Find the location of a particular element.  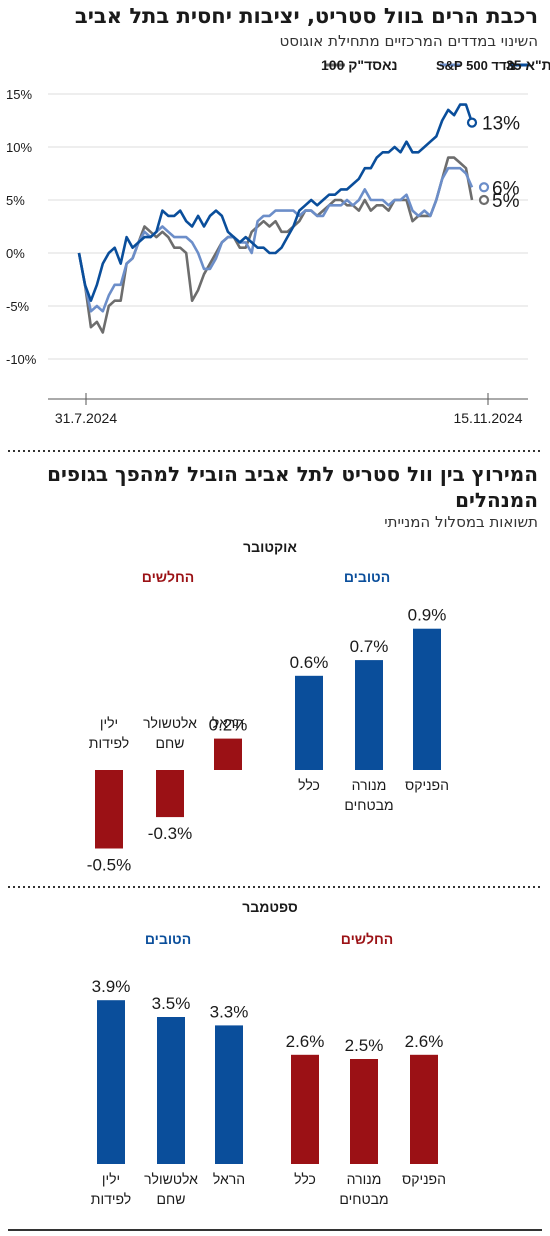

bar-value-label: 2.5% is located at coordinates (364, 1045).